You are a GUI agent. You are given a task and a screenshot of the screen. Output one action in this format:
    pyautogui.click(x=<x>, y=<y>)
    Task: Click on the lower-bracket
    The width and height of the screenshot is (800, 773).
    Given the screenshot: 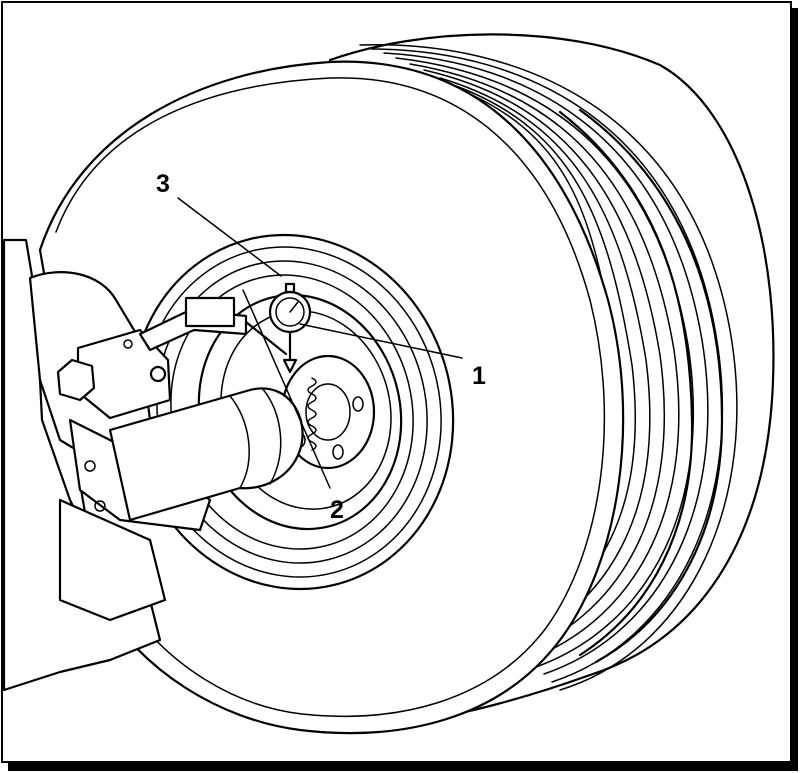 What is the action you would take?
    pyautogui.click(x=112, y=560)
    